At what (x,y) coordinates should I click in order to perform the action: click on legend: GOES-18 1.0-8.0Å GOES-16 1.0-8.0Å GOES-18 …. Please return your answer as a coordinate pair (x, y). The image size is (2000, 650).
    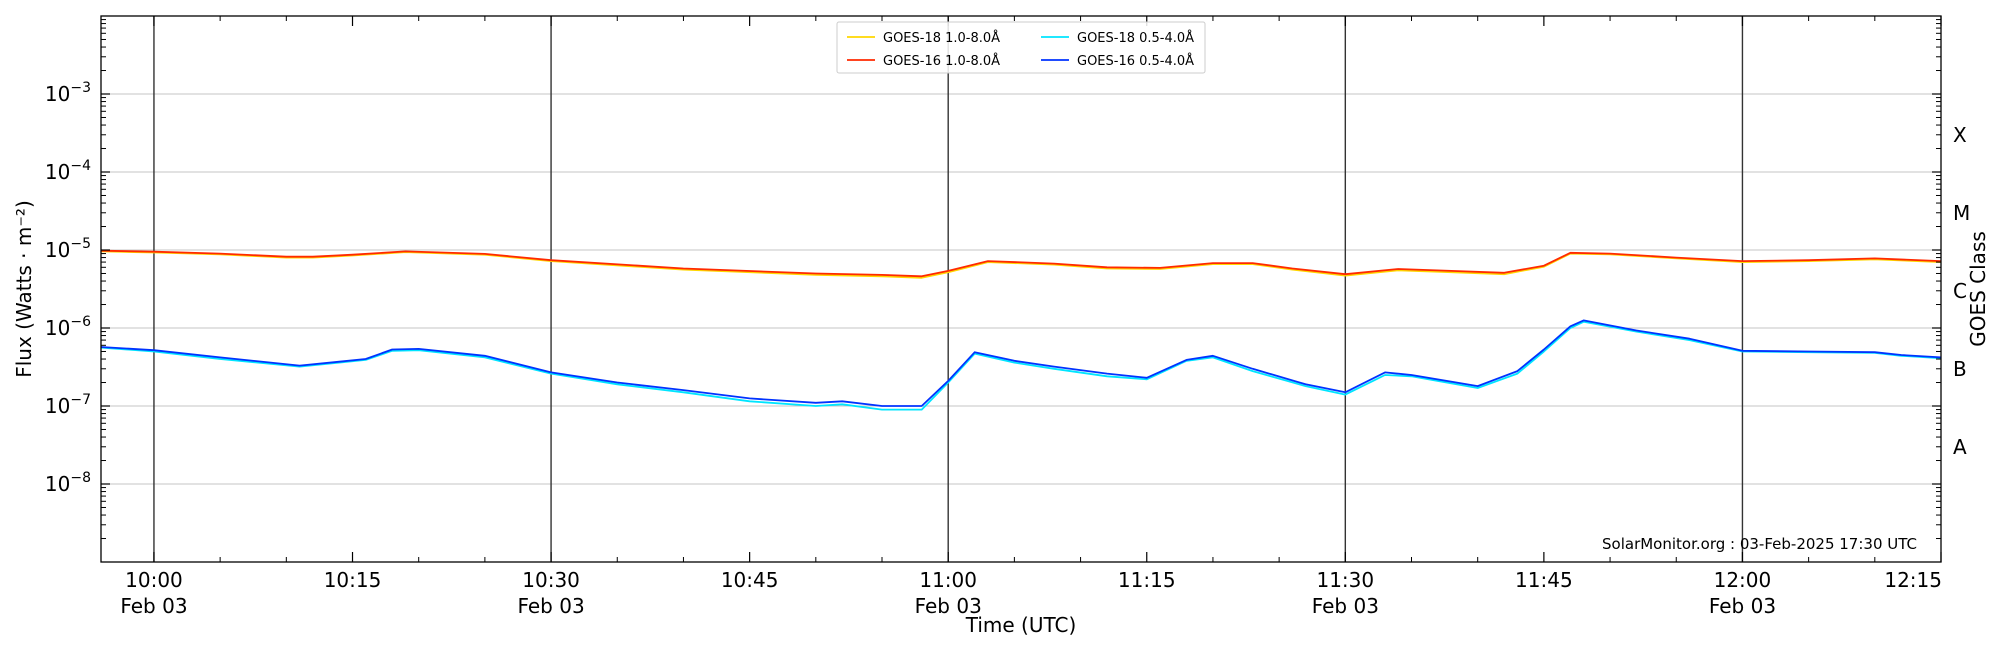
    Looking at the image, I should click on (1021, 47).